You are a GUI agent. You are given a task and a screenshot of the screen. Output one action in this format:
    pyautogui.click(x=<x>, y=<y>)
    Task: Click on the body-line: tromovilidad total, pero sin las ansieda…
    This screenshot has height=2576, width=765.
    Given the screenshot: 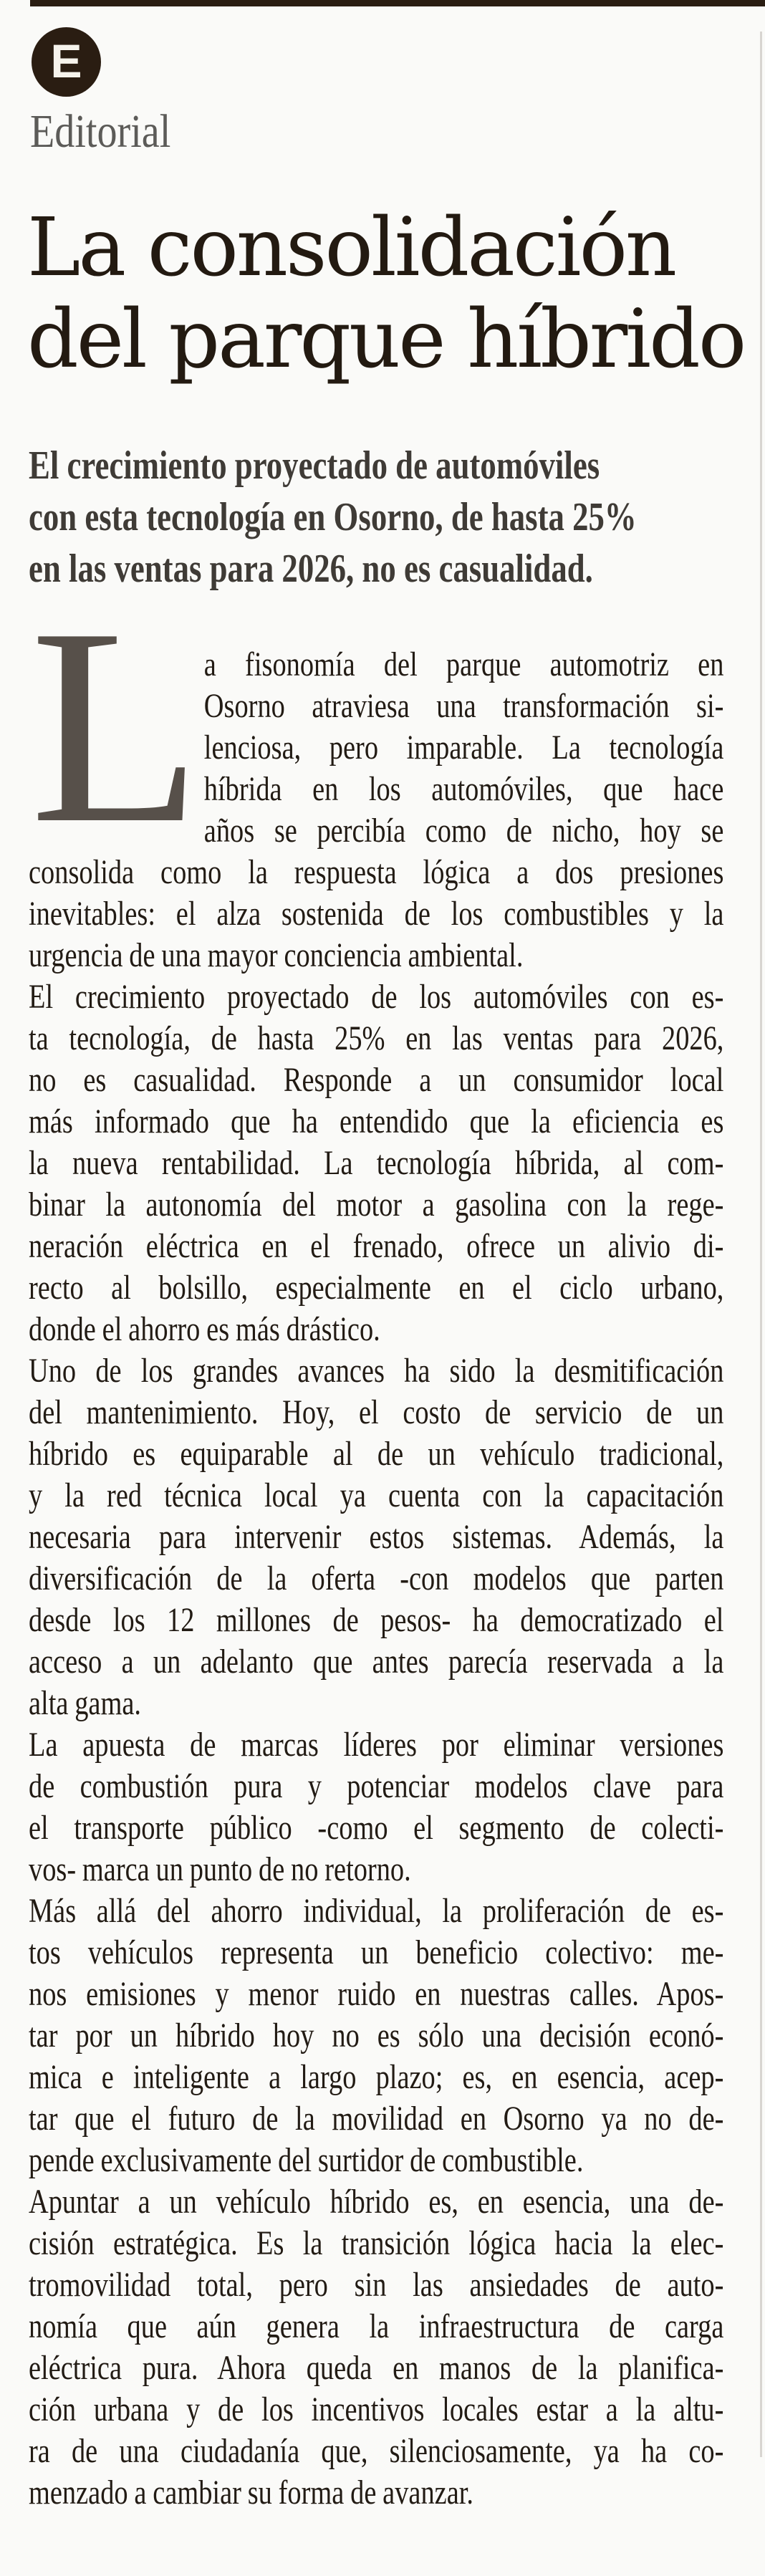 What is the action you would take?
    pyautogui.click(x=376, y=2285)
    